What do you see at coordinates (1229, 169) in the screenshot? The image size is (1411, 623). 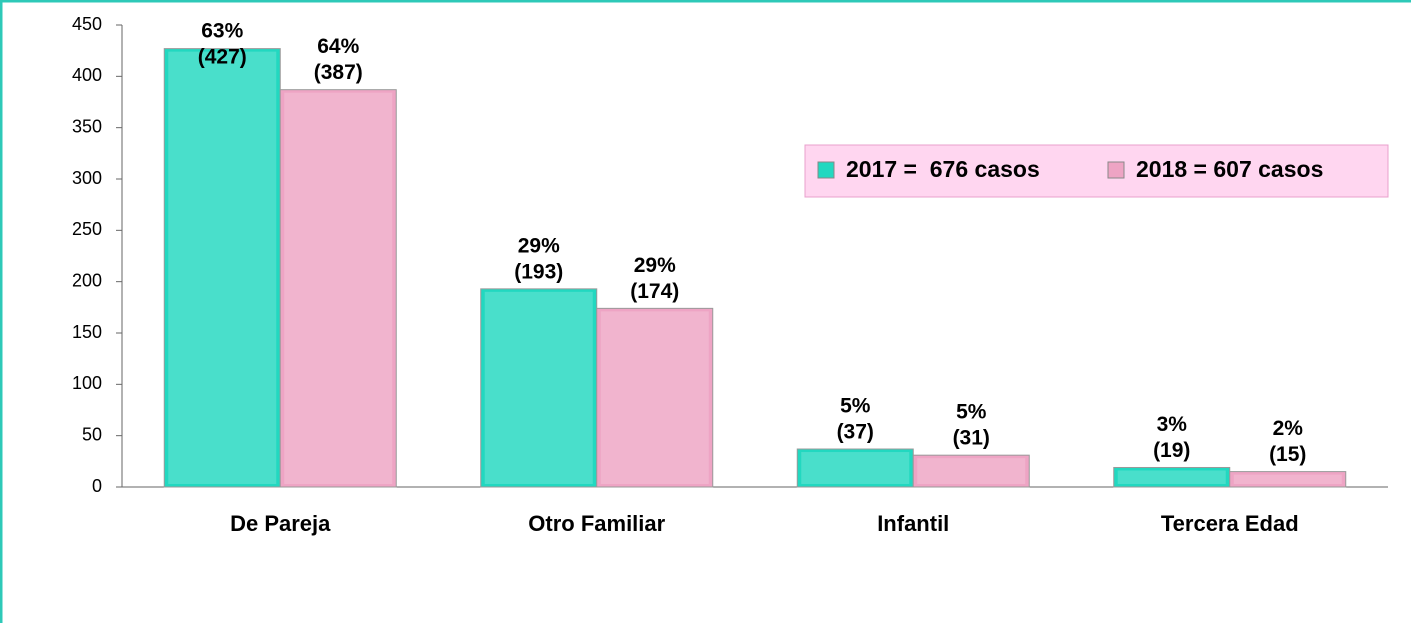 I see `legend-label: 2018 = 607 casos` at bounding box center [1229, 169].